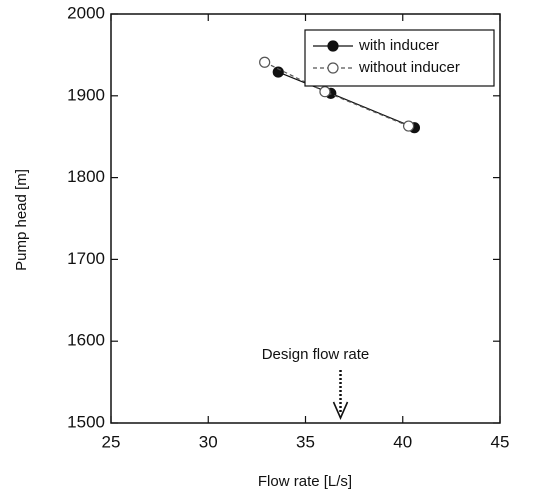 The image size is (538, 497). I want to click on series-line, so click(336, 94).